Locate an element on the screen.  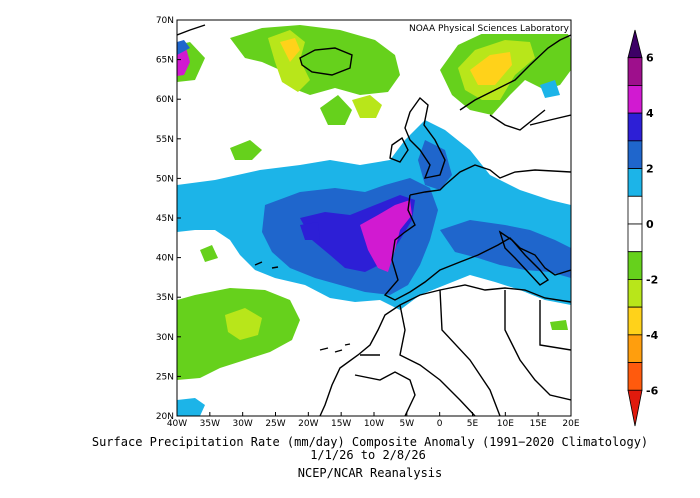
longitude-labels: 40W 35W 30W 25W 20W 15W 10W 5W 0 5E 10E 15E 20E is located at coordinates (373, 420).